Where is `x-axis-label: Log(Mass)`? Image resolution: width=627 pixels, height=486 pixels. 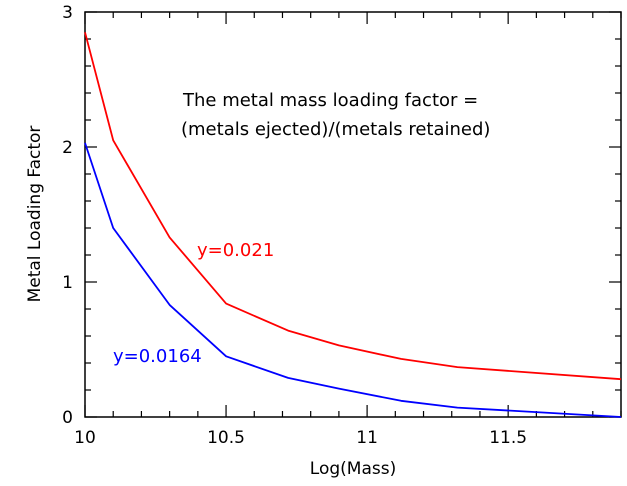
x-axis-label: Log(Mass) is located at coordinates (353, 469).